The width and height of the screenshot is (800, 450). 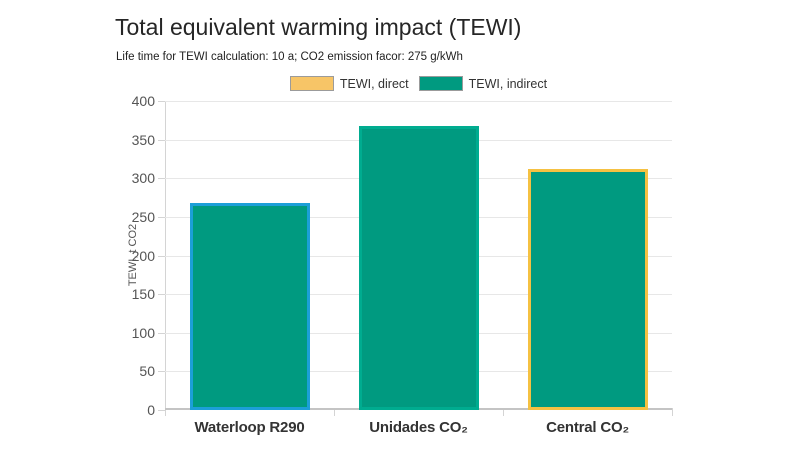 What do you see at coordinates (587, 427) in the screenshot?
I see `x-category-label-central-co: Central CO₂` at bounding box center [587, 427].